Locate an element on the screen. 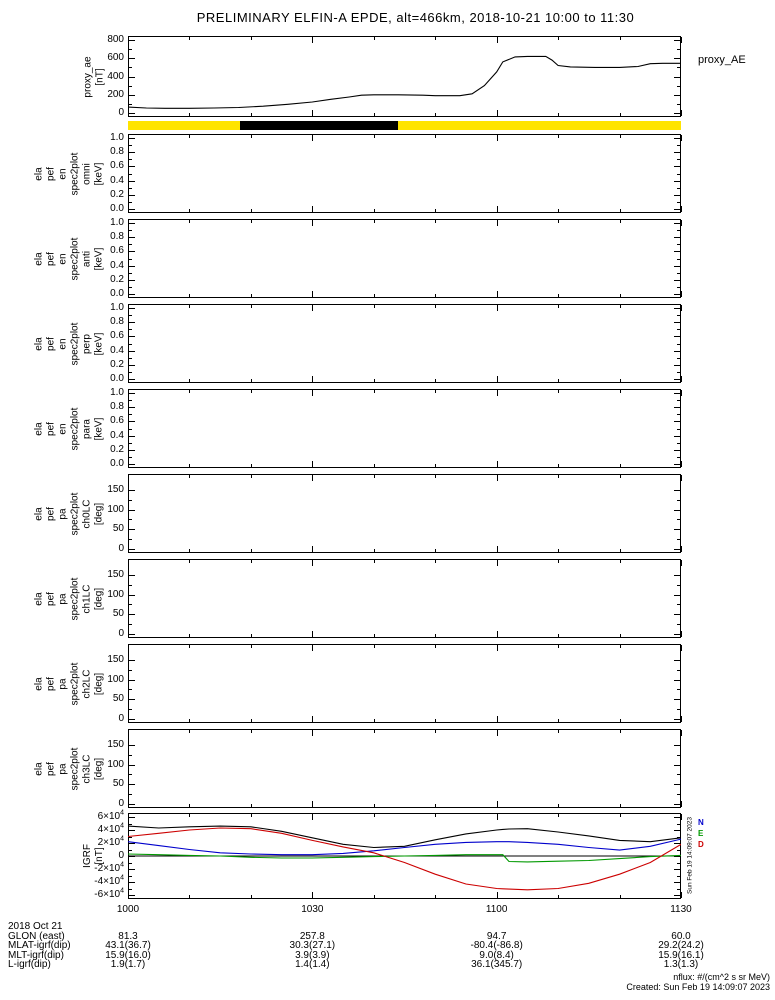 The height and width of the screenshot is (1000, 775). y-tick-label: 0.2 is located at coordinates (117, 279).